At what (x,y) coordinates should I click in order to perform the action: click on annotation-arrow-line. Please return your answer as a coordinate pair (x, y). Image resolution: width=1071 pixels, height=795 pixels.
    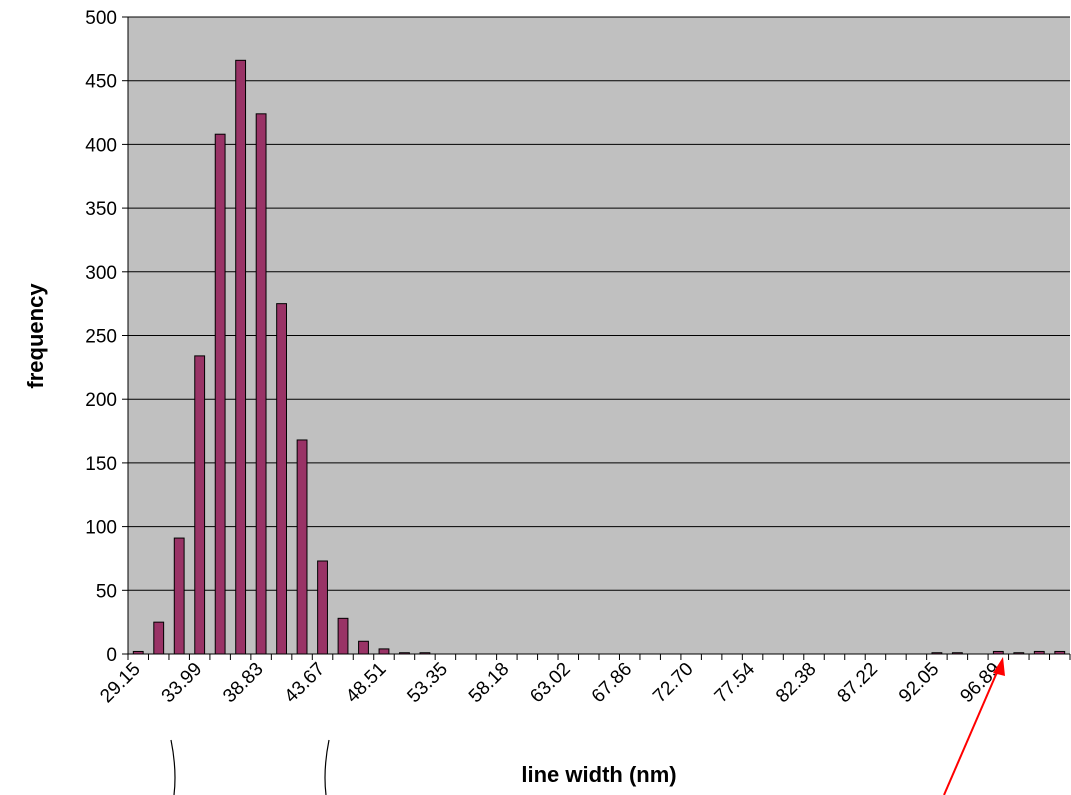
    Looking at the image, I should click on (972, 728).